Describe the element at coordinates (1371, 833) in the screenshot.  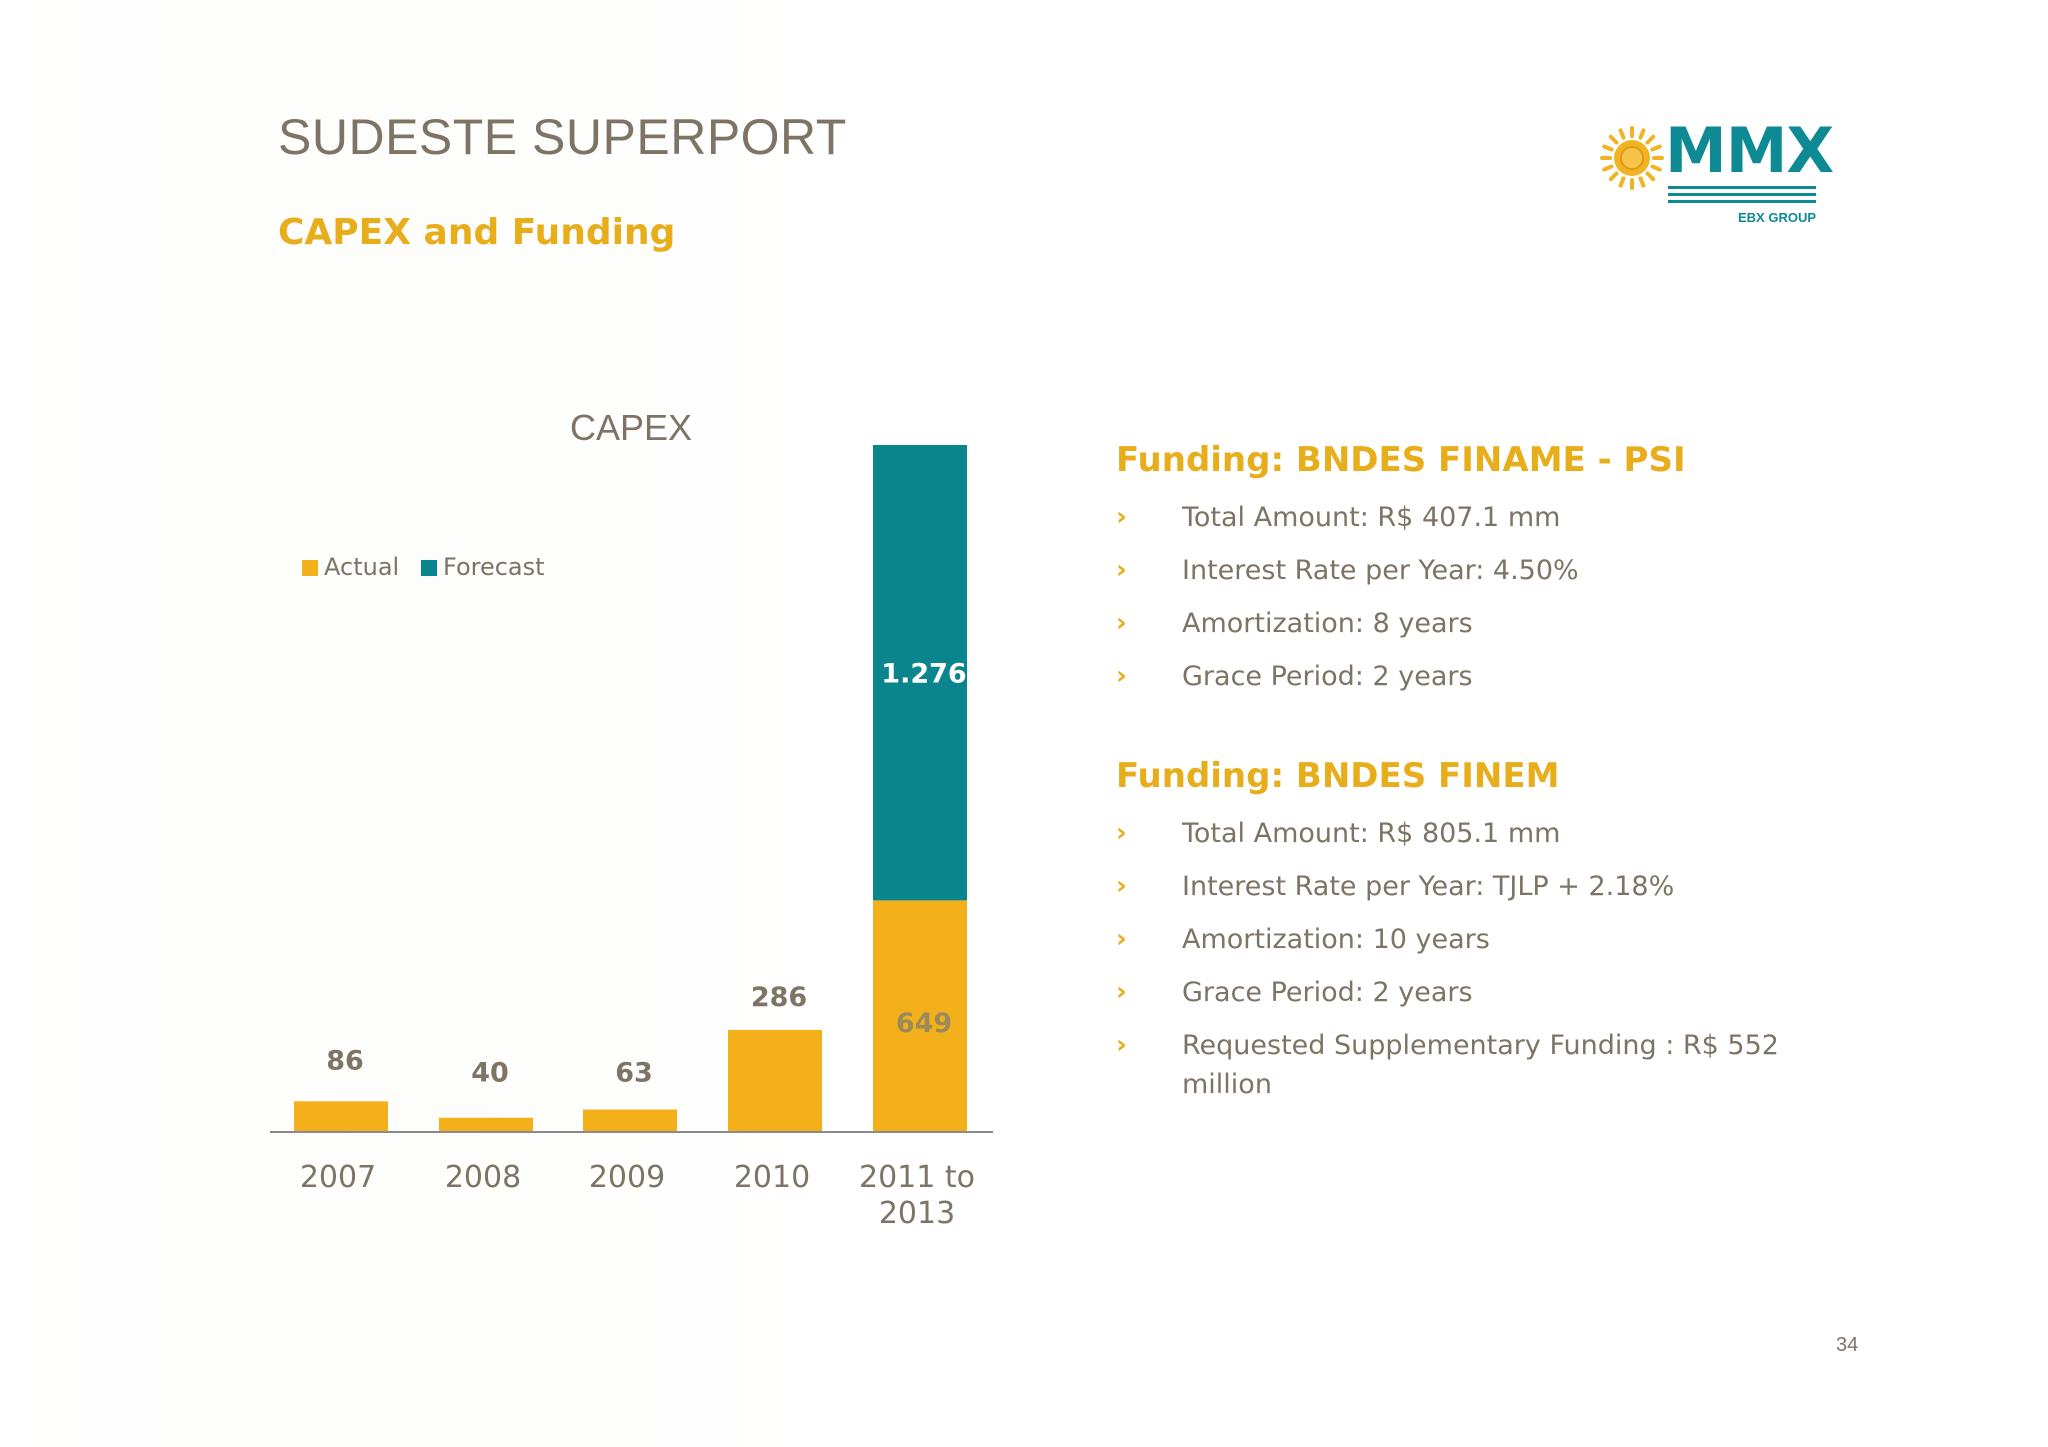
I see `list-item-text: Total Amount: R$ 805.1 mm` at that location.